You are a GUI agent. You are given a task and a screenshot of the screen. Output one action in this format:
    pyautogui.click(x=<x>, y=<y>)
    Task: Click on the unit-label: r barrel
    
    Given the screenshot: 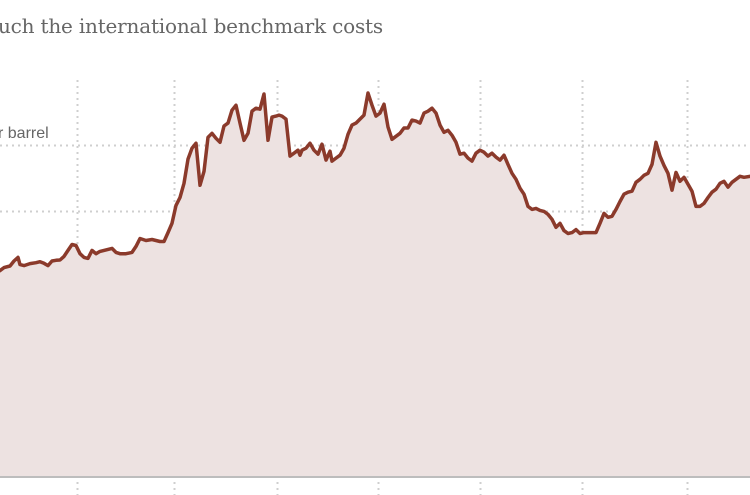 What is the action you would take?
    pyautogui.click(x=24, y=133)
    